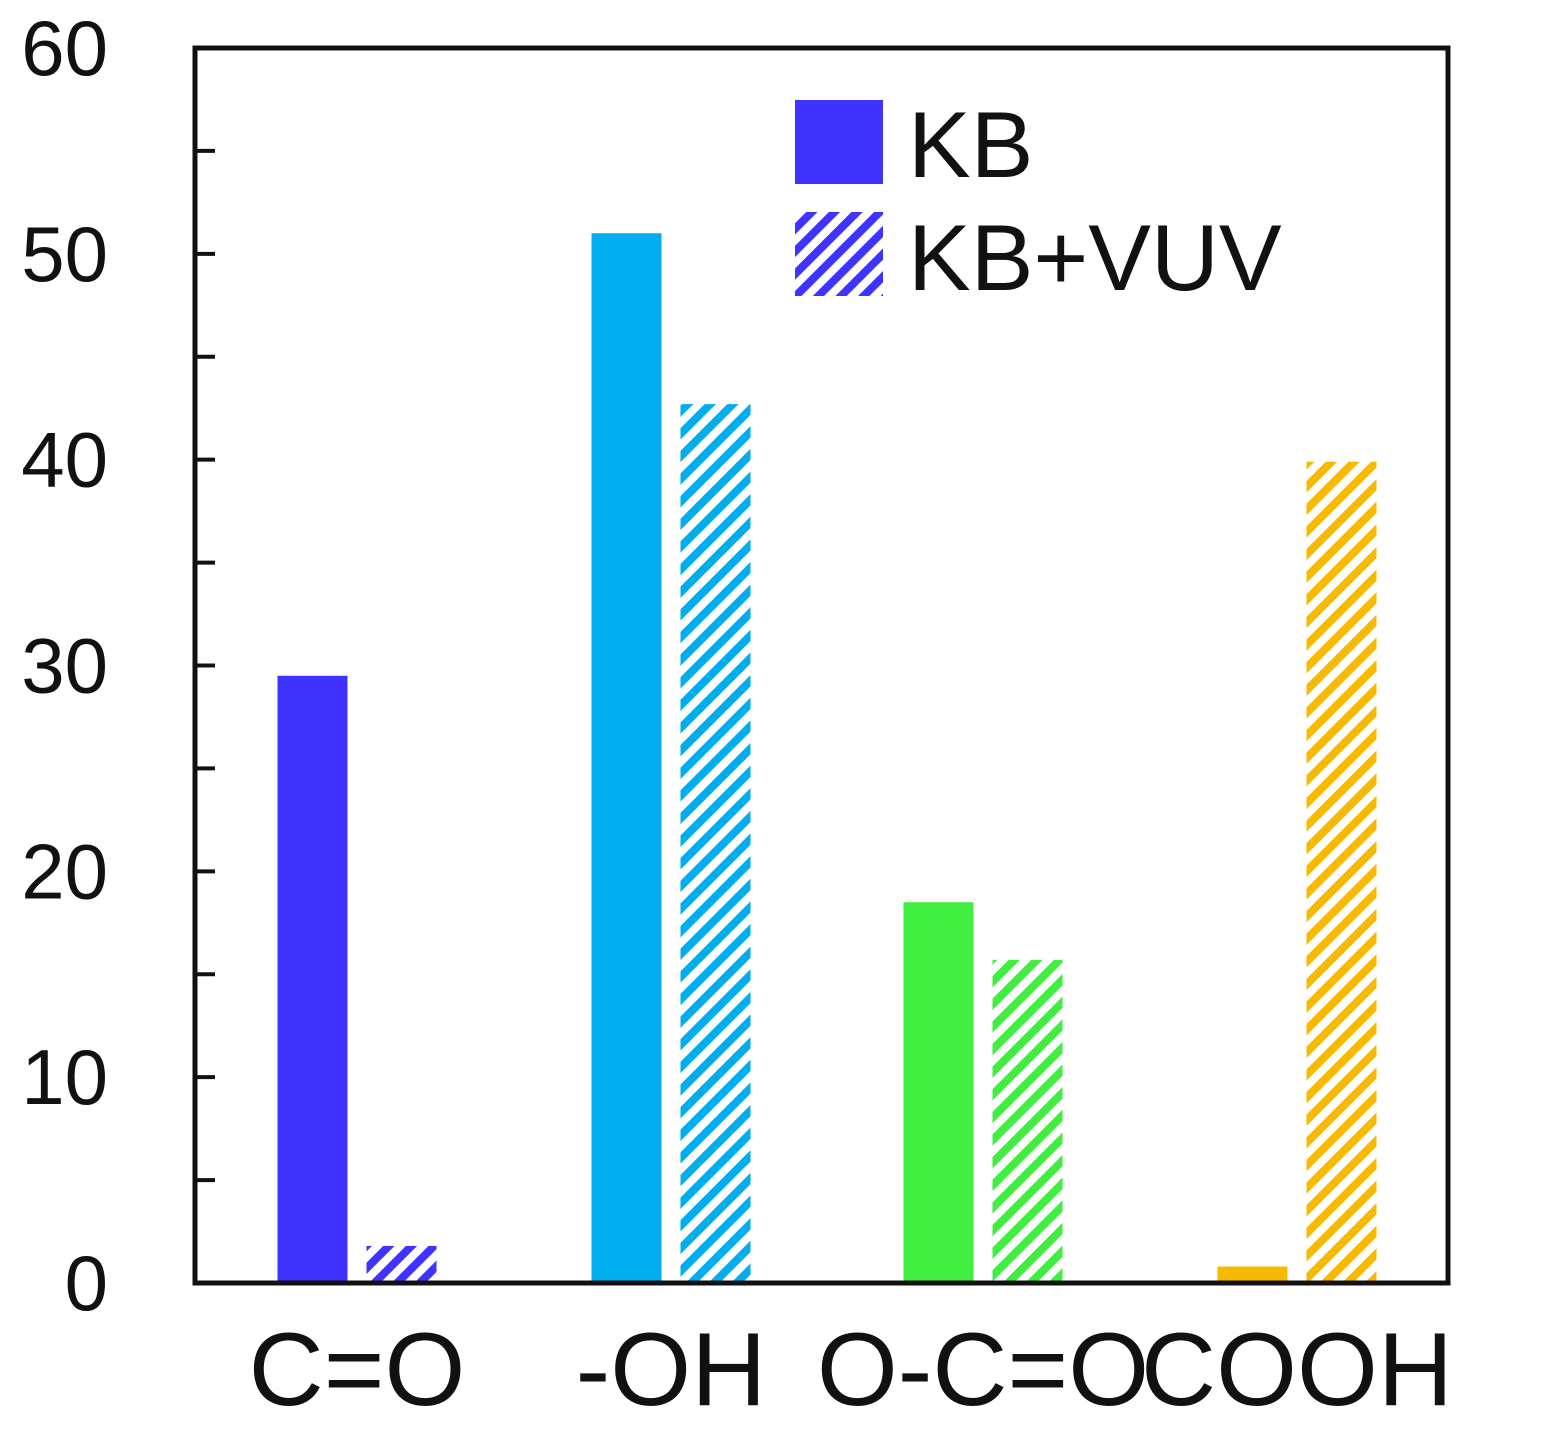 The image size is (1549, 1442). Describe the element at coordinates (64, 48) in the screenshot. I see `y-tick-label-60: 60` at that location.